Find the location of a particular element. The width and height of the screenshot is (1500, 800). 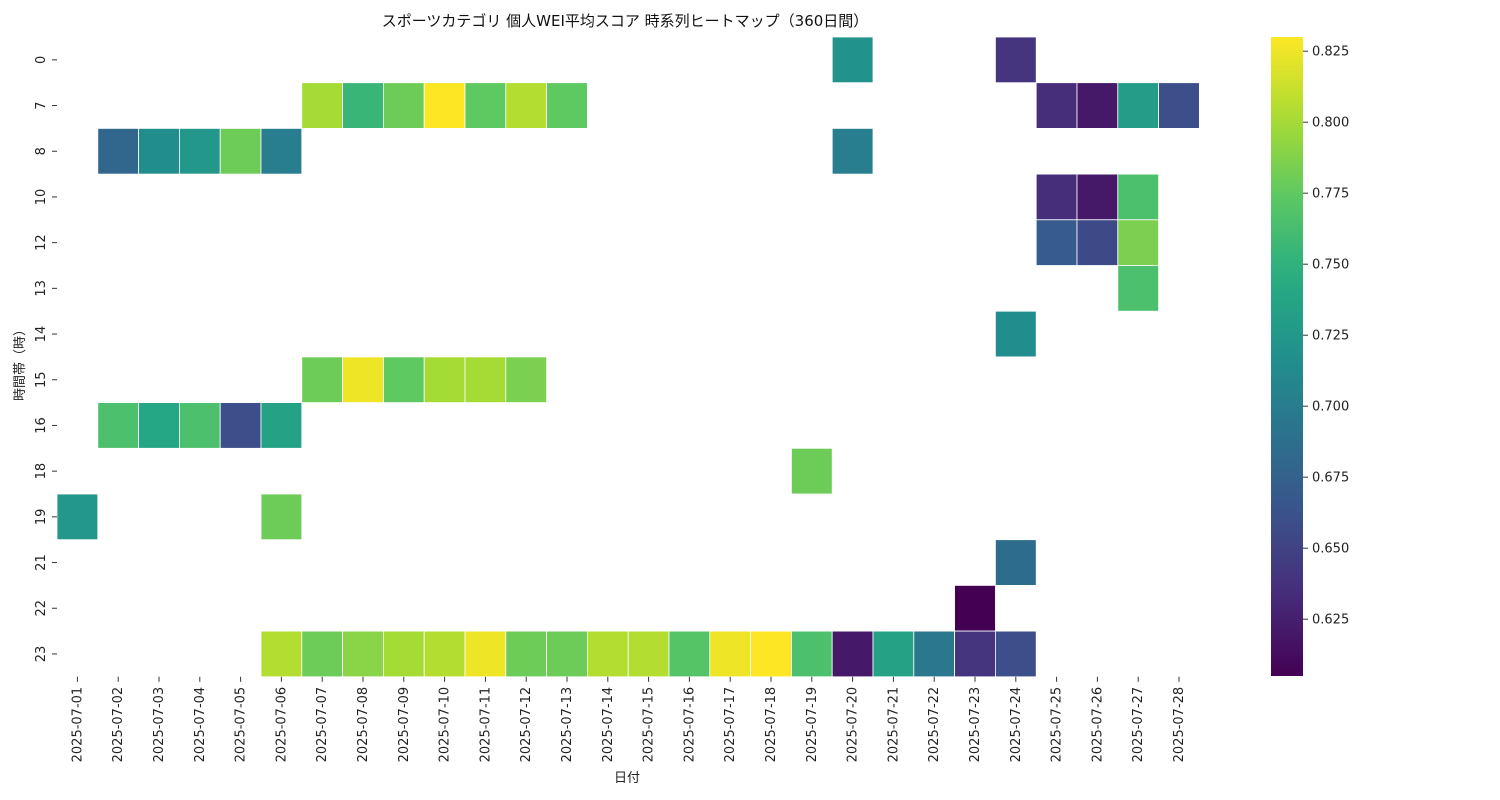

x-tick-label: 2025-07-26 is located at coordinates (1097, 725).